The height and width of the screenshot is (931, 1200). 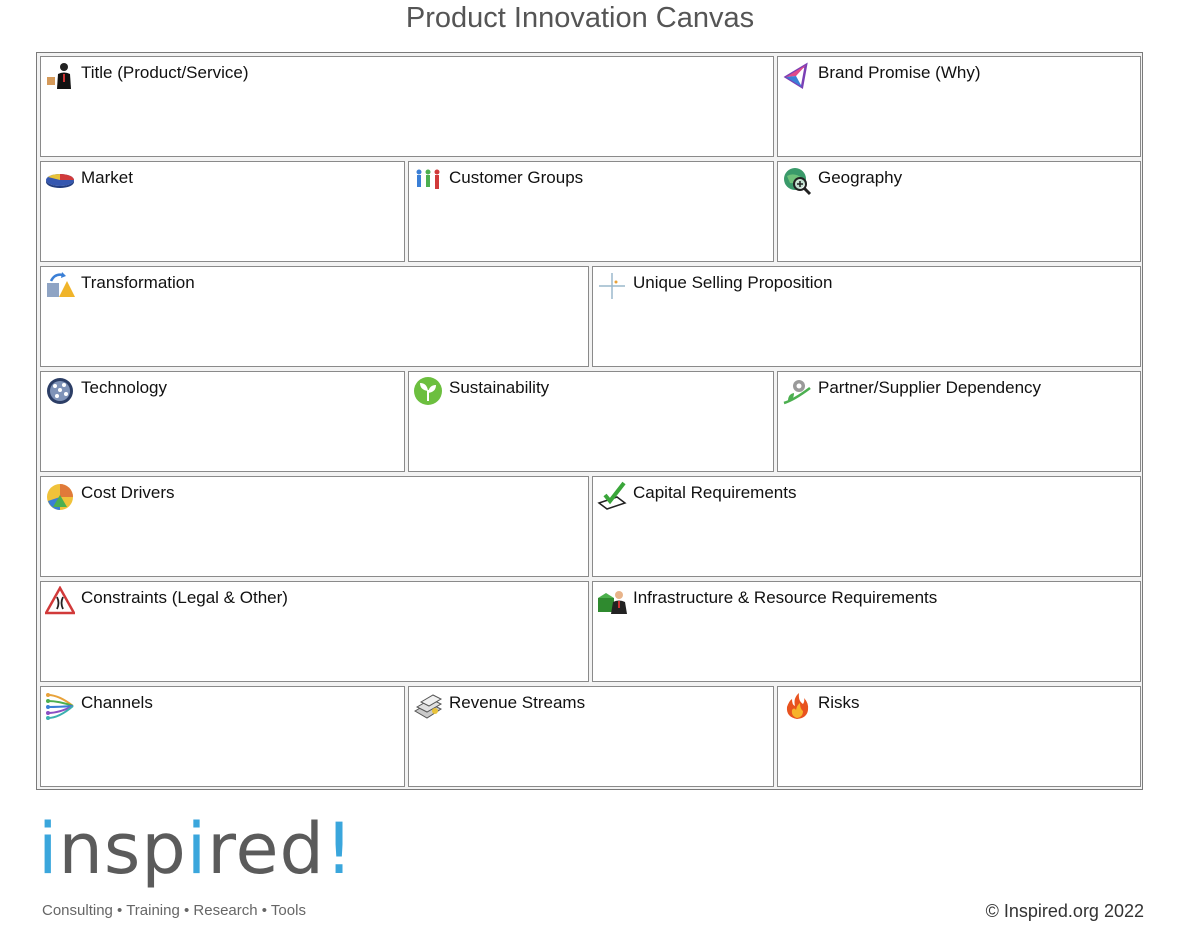 I want to click on cell-revenue: Revenue Streams, so click(x=591, y=736).